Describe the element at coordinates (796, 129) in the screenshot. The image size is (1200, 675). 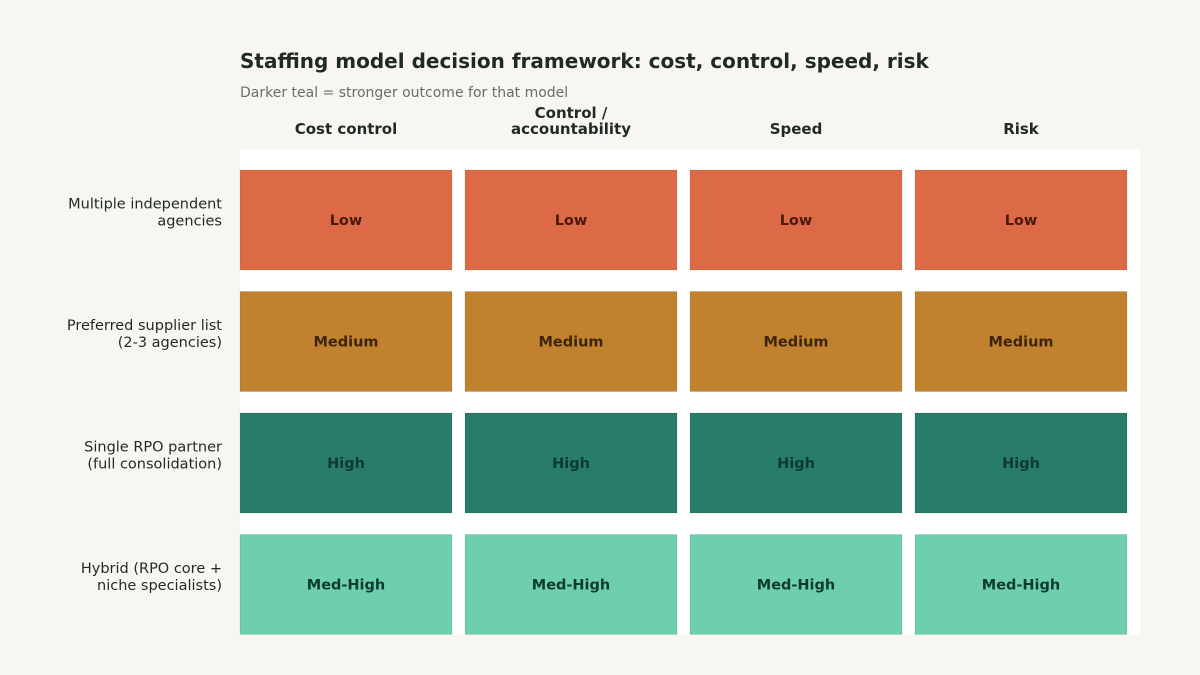
I see `column-header: Speed` at that location.